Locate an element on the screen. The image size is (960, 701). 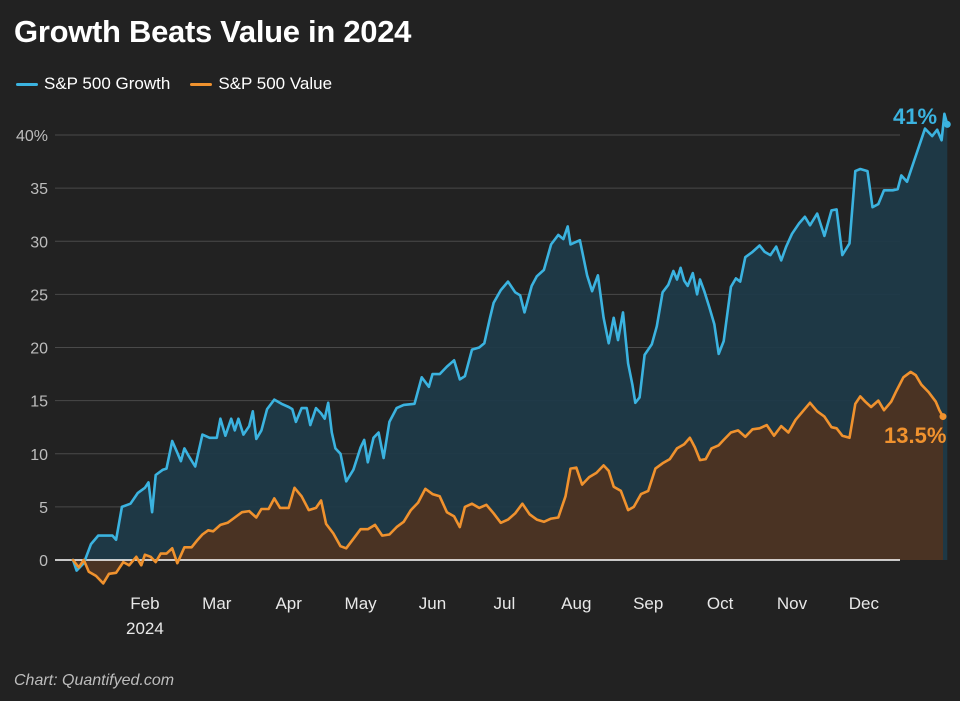
y-tick-label-15: 15 is located at coordinates (39, 402).